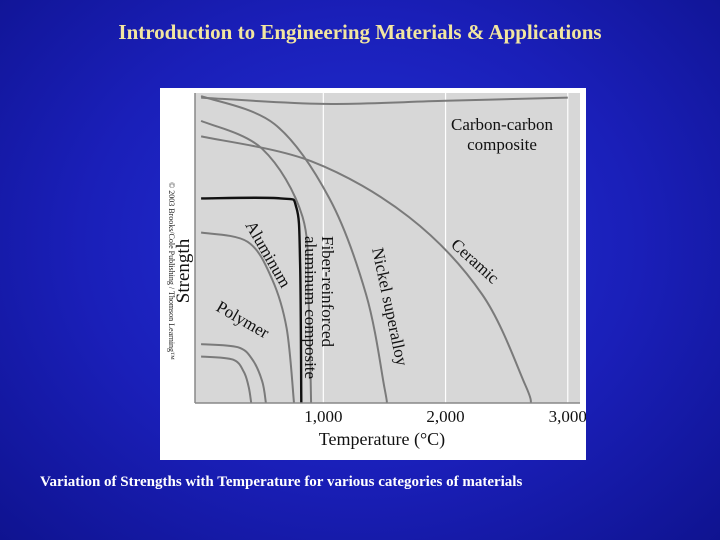 This screenshot has width=720, height=540. What do you see at coordinates (502, 124) in the screenshot?
I see `series-label-line-0: Carbon-carbon` at bounding box center [502, 124].